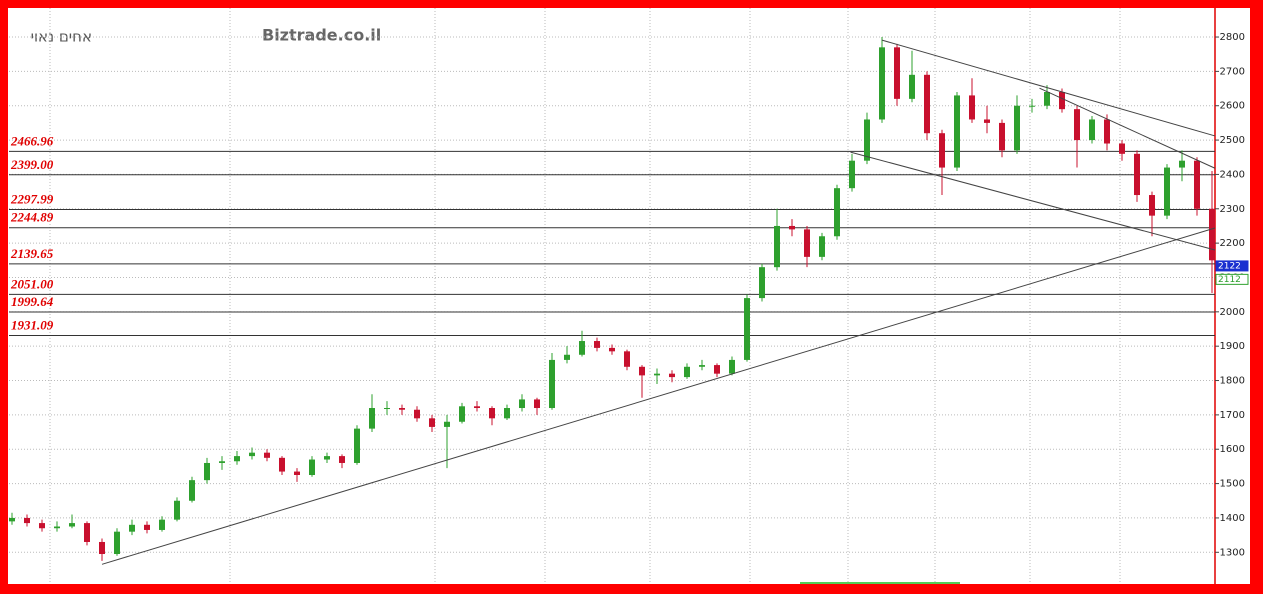 The image size is (1263, 594). What do you see at coordinates (1232, 209) in the screenshot?
I see `y-tick-label: 2300` at bounding box center [1232, 209].